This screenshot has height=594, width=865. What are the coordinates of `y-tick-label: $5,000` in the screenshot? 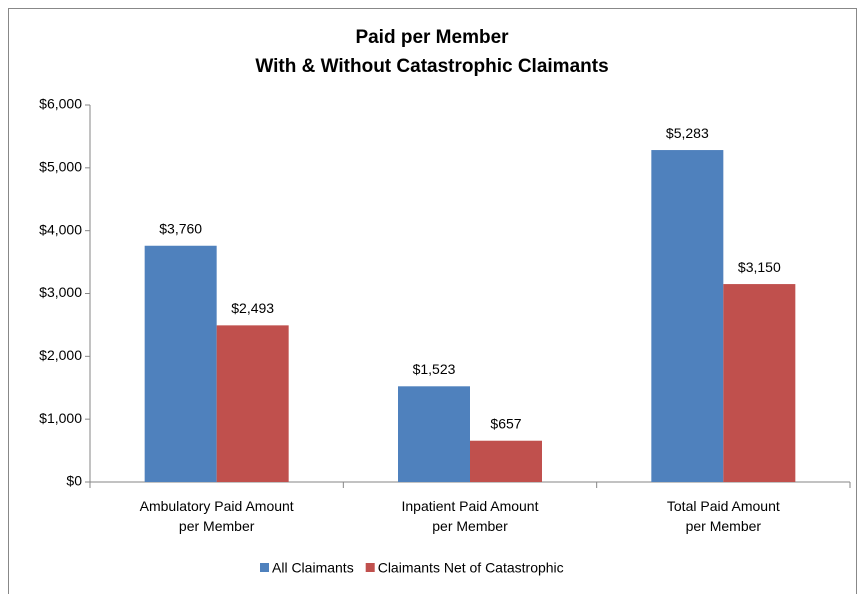 It's located at (60, 167).